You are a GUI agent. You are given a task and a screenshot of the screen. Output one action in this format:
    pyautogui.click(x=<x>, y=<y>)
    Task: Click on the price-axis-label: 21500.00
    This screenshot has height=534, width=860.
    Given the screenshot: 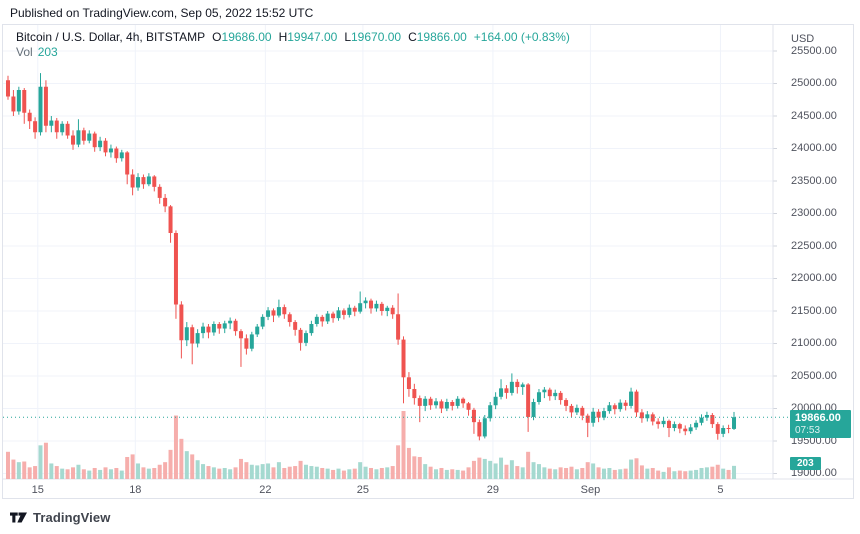 What is the action you would take?
    pyautogui.click(x=814, y=310)
    